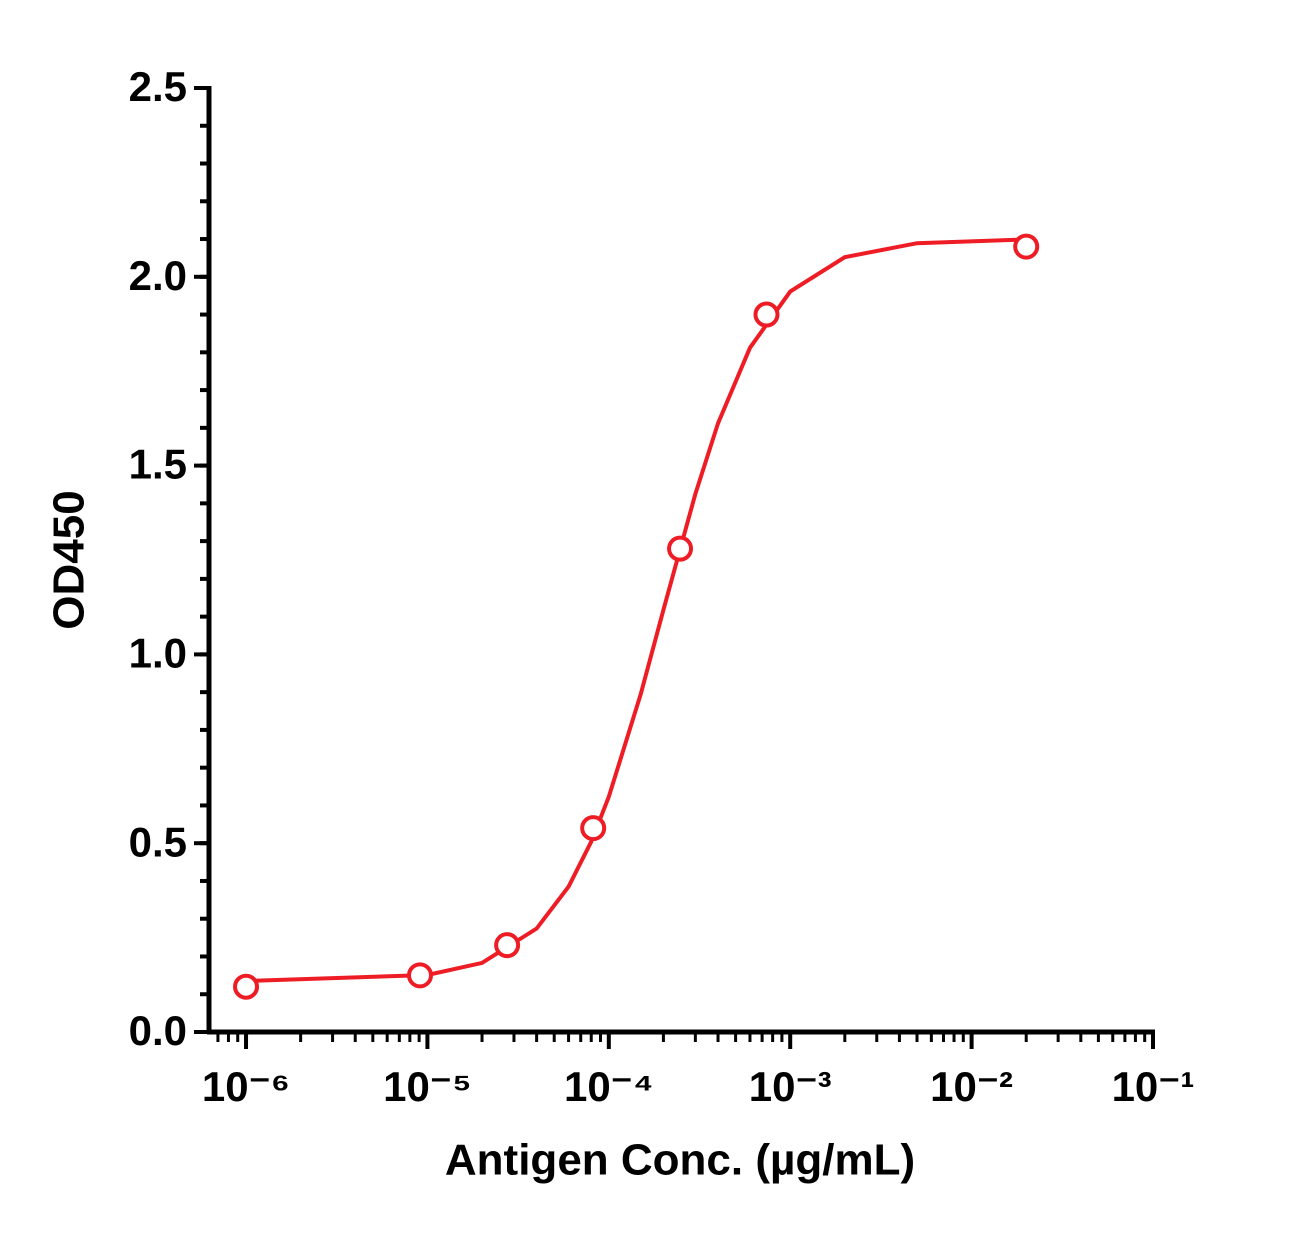 This screenshot has height=1236, width=1308. What do you see at coordinates (158, 275) in the screenshot?
I see `y-tick-label: 2.0` at bounding box center [158, 275].